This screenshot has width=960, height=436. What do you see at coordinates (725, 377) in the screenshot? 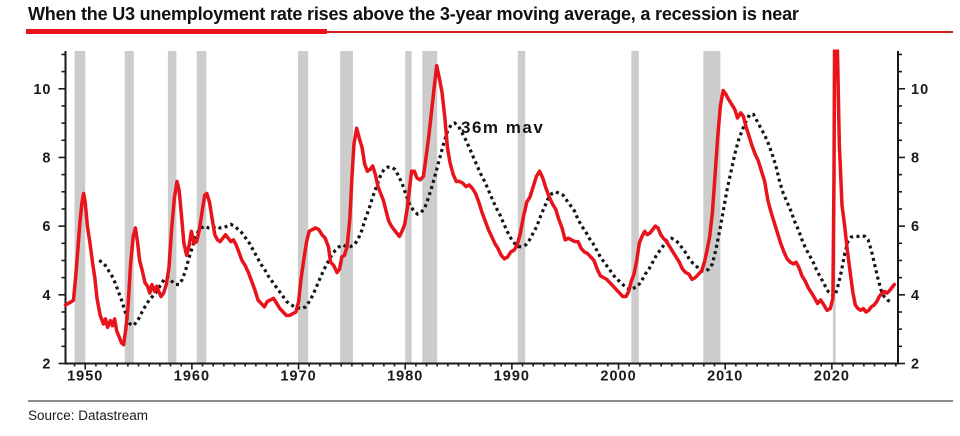
I see `x-tick-label: 2010` at bounding box center [725, 377].